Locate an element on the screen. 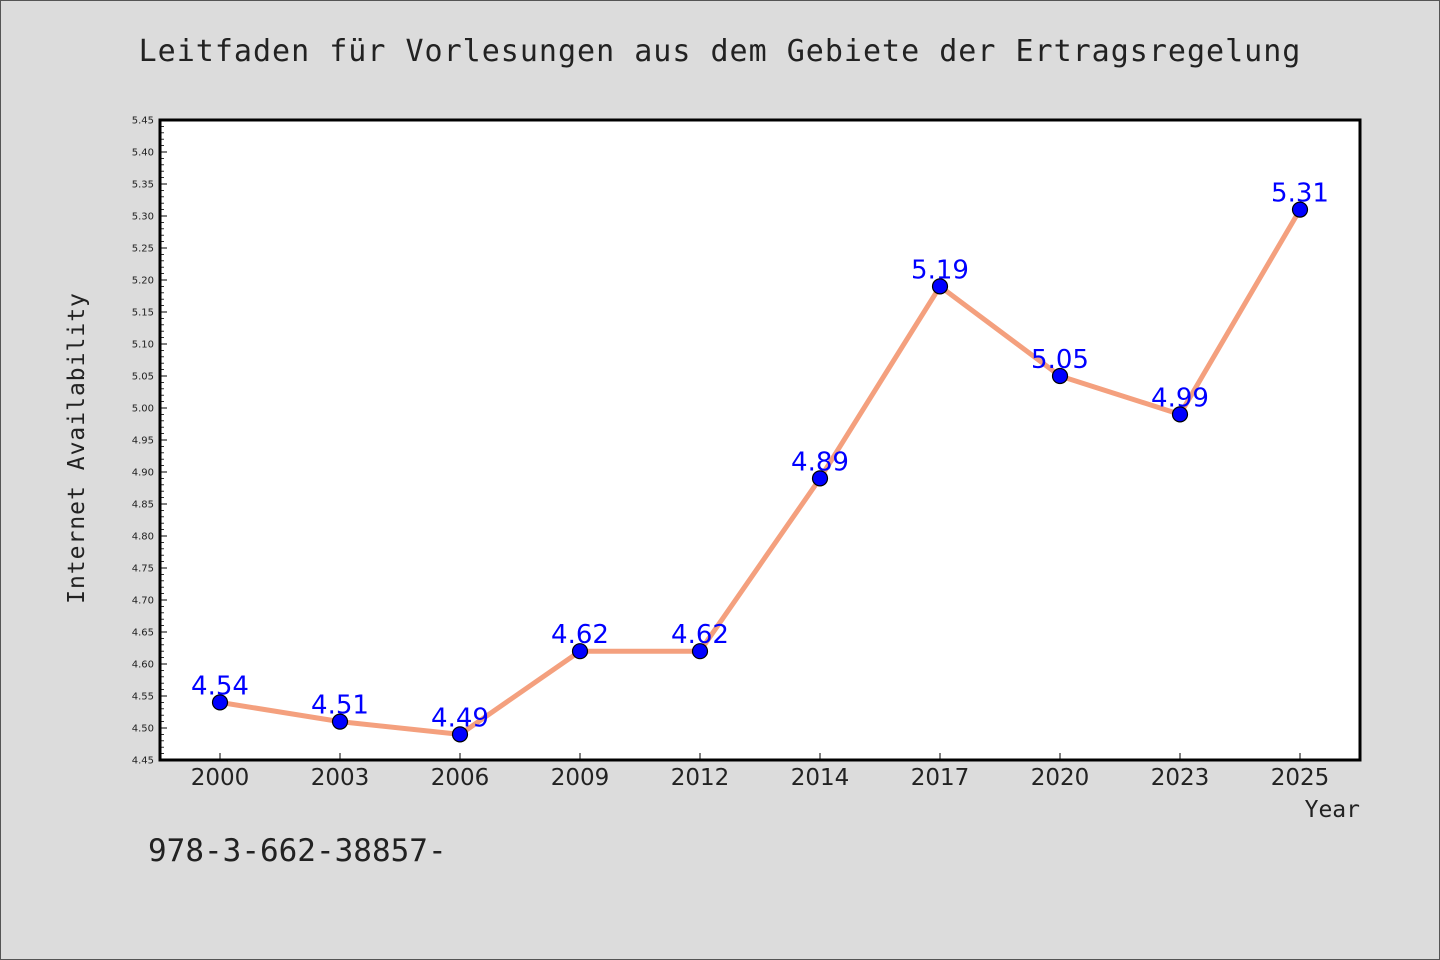 The image size is (1440, 960). x-tick-label: 2014 is located at coordinates (820, 778).